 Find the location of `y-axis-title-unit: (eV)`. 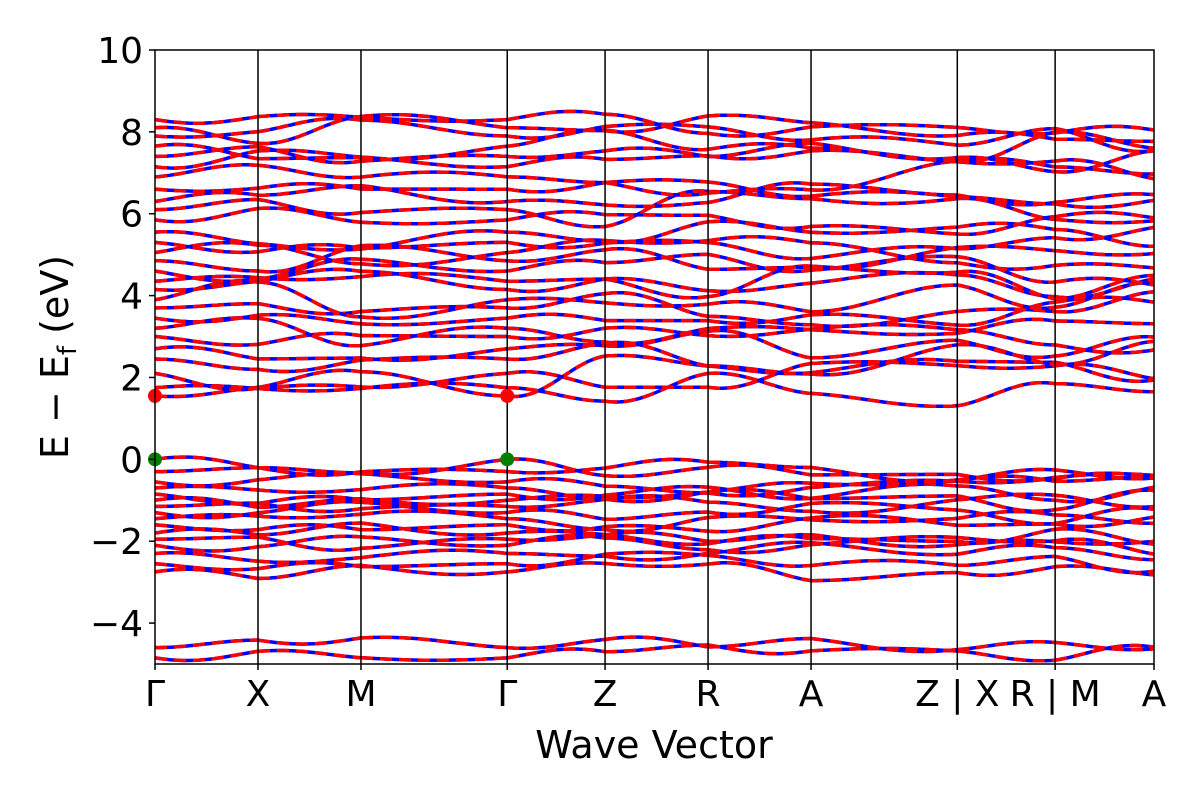

y-axis-title-unit: (eV) is located at coordinates (55, 300).